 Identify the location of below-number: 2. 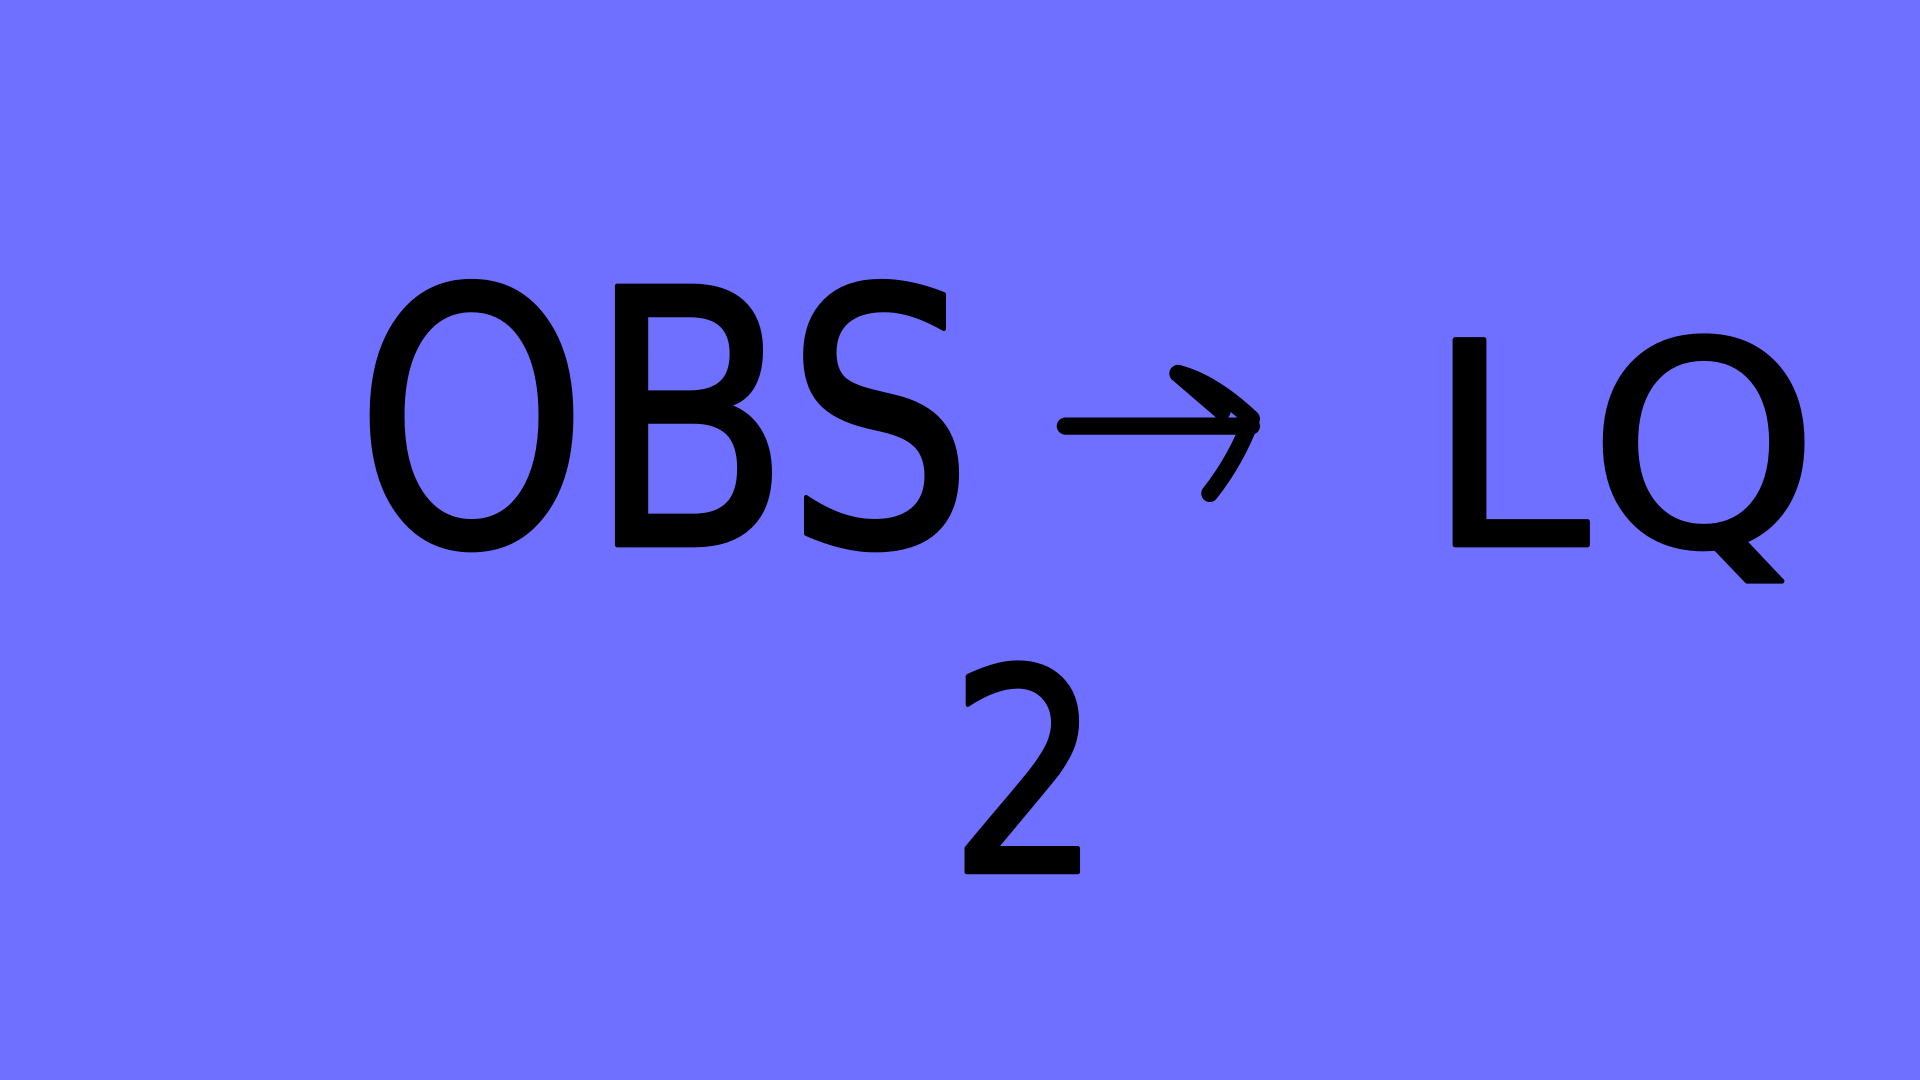
(1025, 775).